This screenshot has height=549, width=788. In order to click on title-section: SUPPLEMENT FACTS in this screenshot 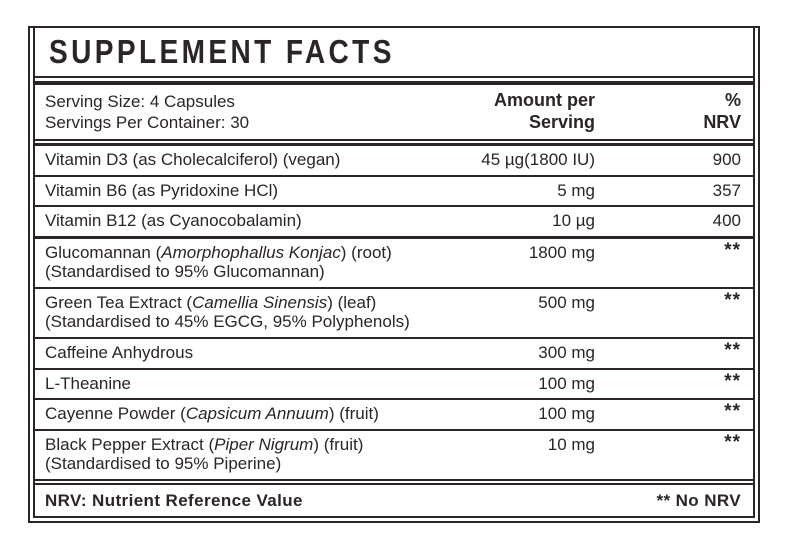, I will do `click(394, 52)`.